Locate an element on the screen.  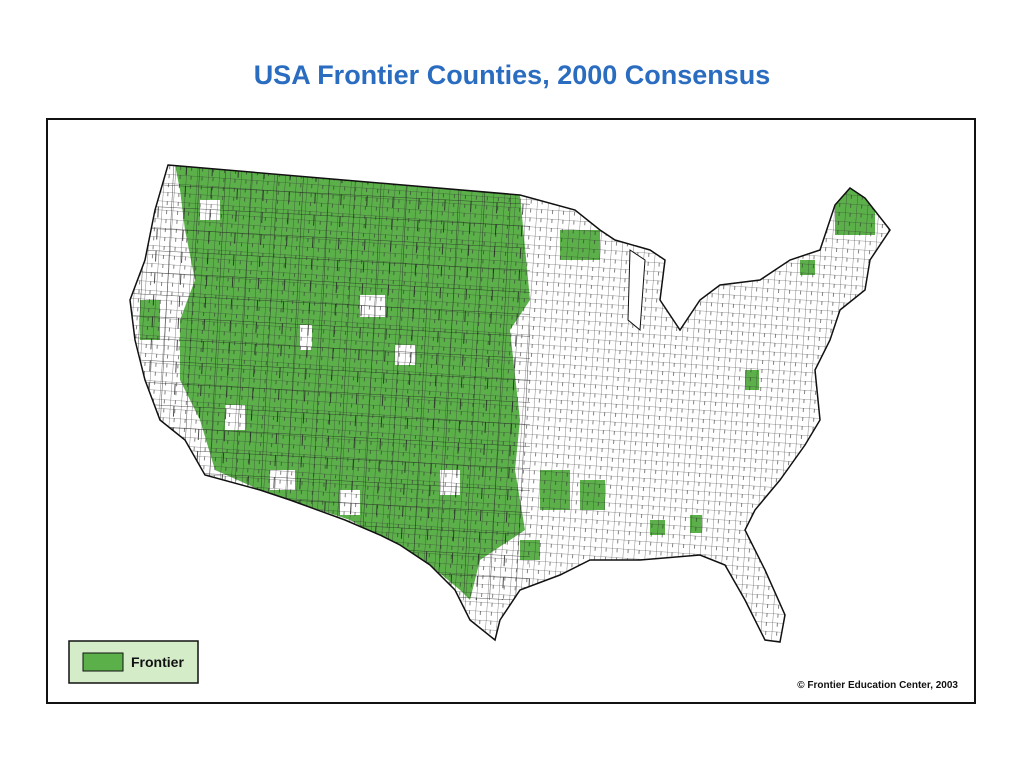
legend-swatch is located at coordinates (103, 662).